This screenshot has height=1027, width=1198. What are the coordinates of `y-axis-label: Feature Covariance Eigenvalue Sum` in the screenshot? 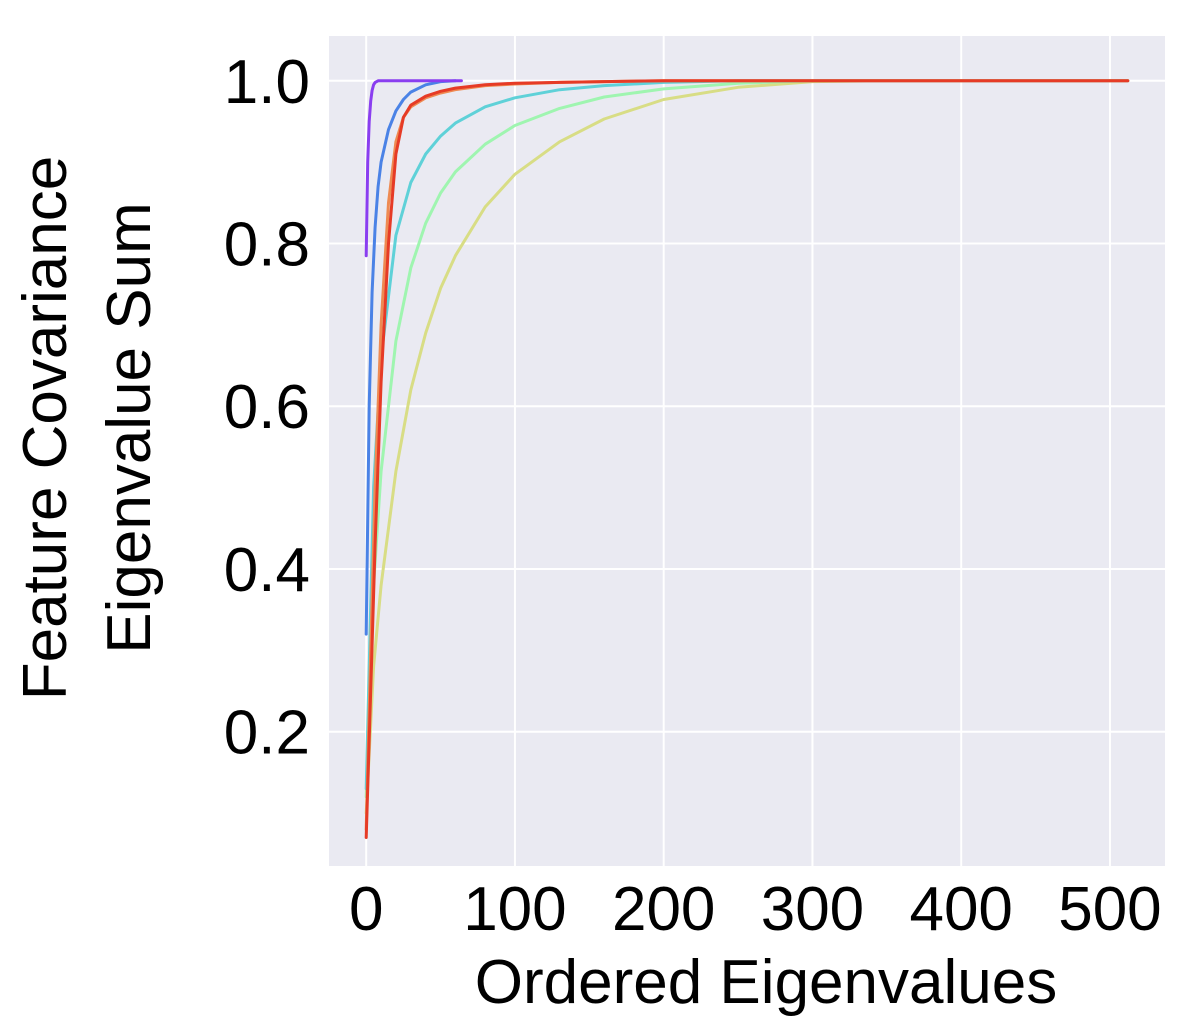 It's located at (87, 428).